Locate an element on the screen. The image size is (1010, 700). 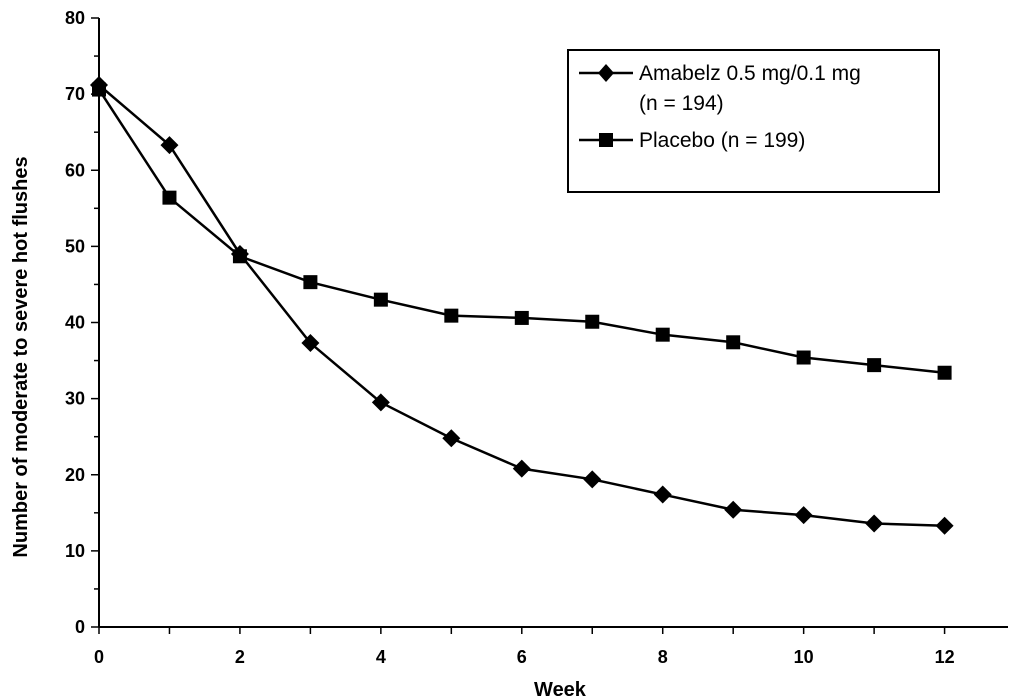
x-tick-label: 4 is located at coordinates (381, 657).